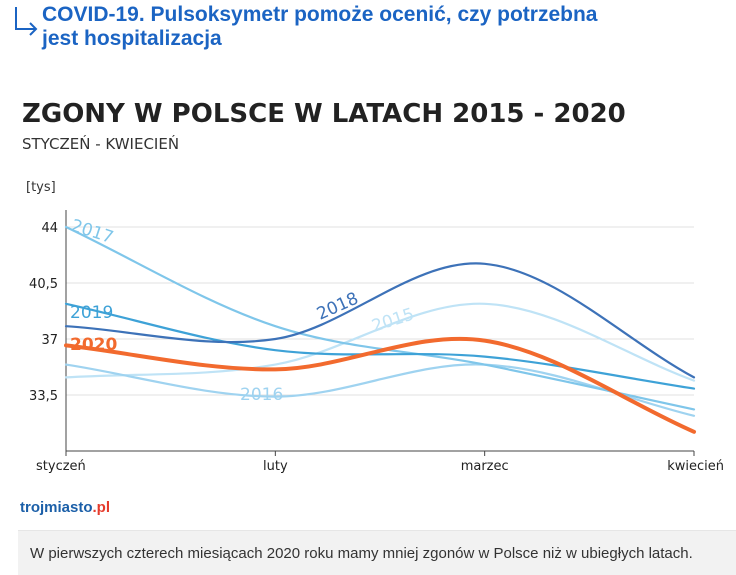 The width and height of the screenshot is (736, 575). I want to click on series-label-2017: 2017, so click(91, 232).